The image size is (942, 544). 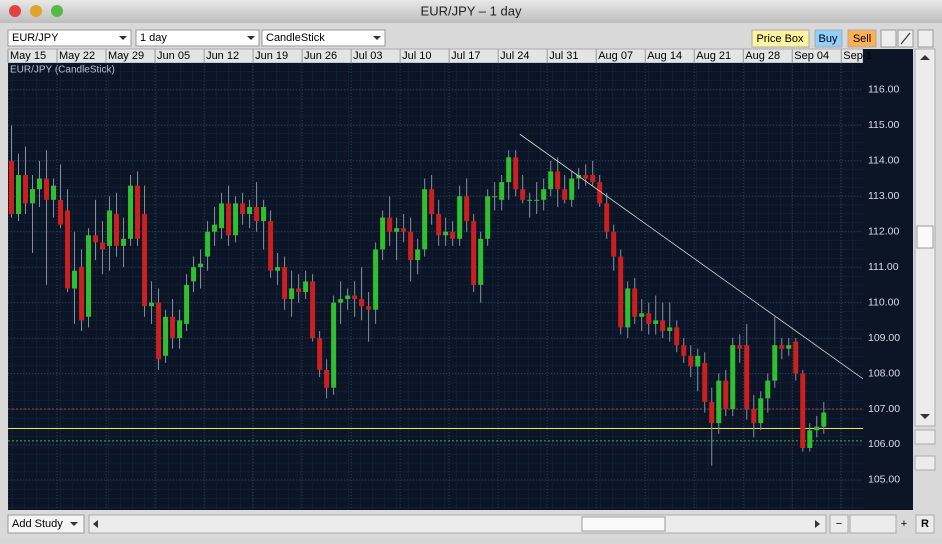 I want to click on period-select, so click(x=197, y=38).